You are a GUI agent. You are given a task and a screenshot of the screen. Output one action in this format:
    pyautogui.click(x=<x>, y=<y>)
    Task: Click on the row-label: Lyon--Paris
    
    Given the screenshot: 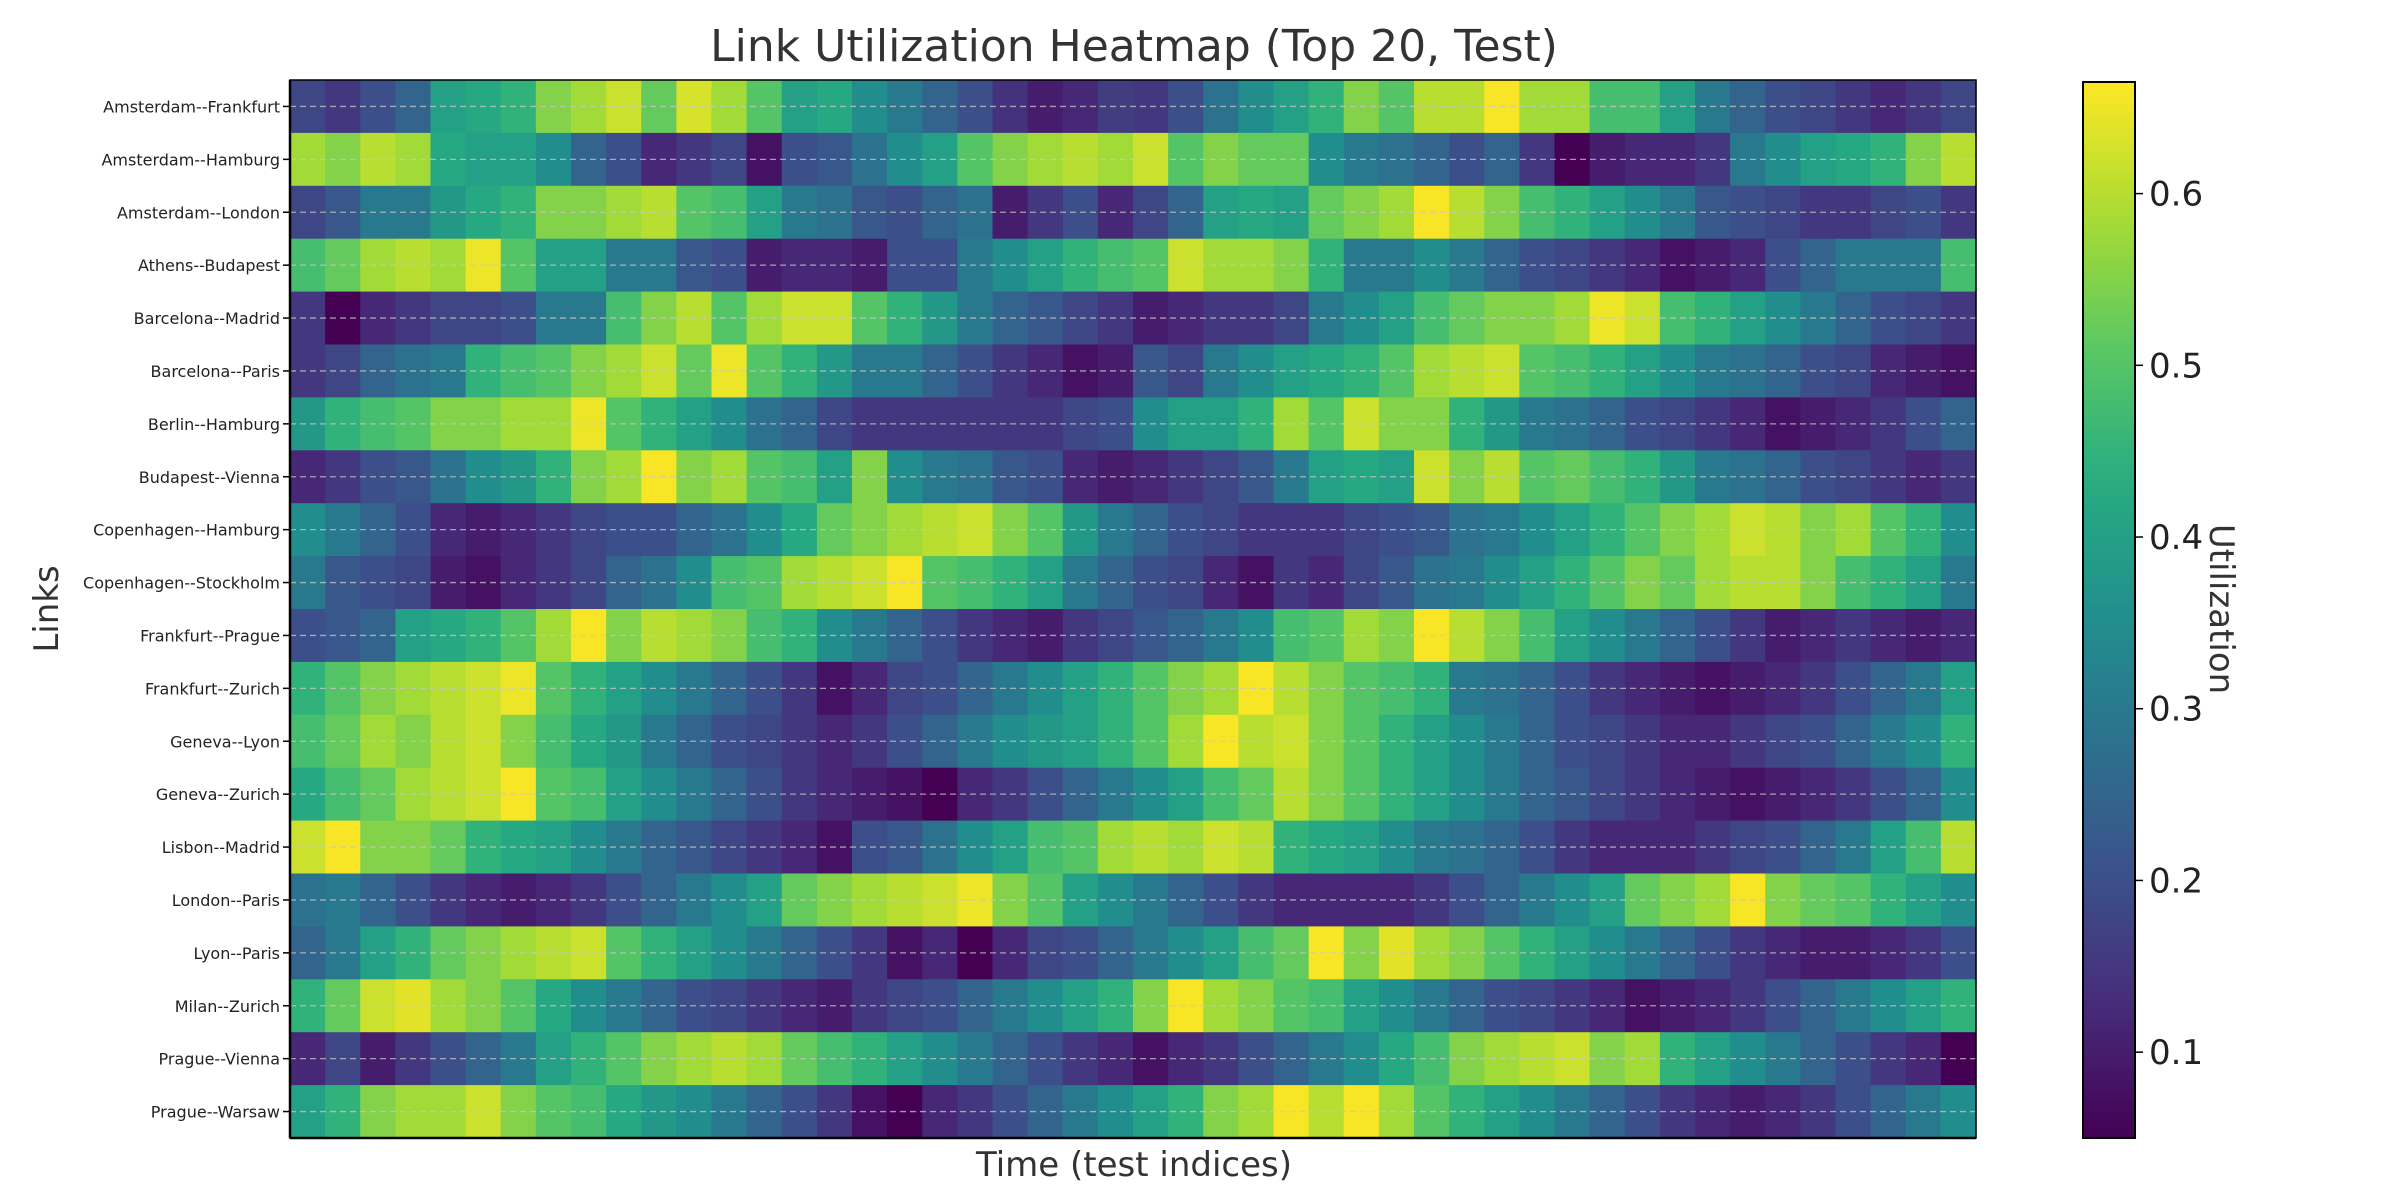 What is the action you would take?
    pyautogui.click(x=237, y=953)
    